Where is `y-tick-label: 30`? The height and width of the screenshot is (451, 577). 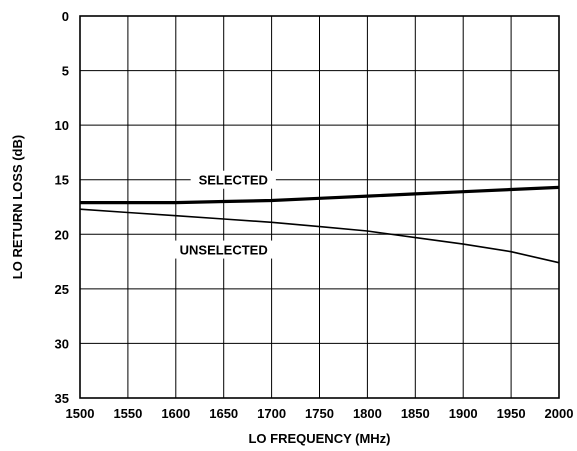 y-tick-label: 30 is located at coordinates (62, 343).